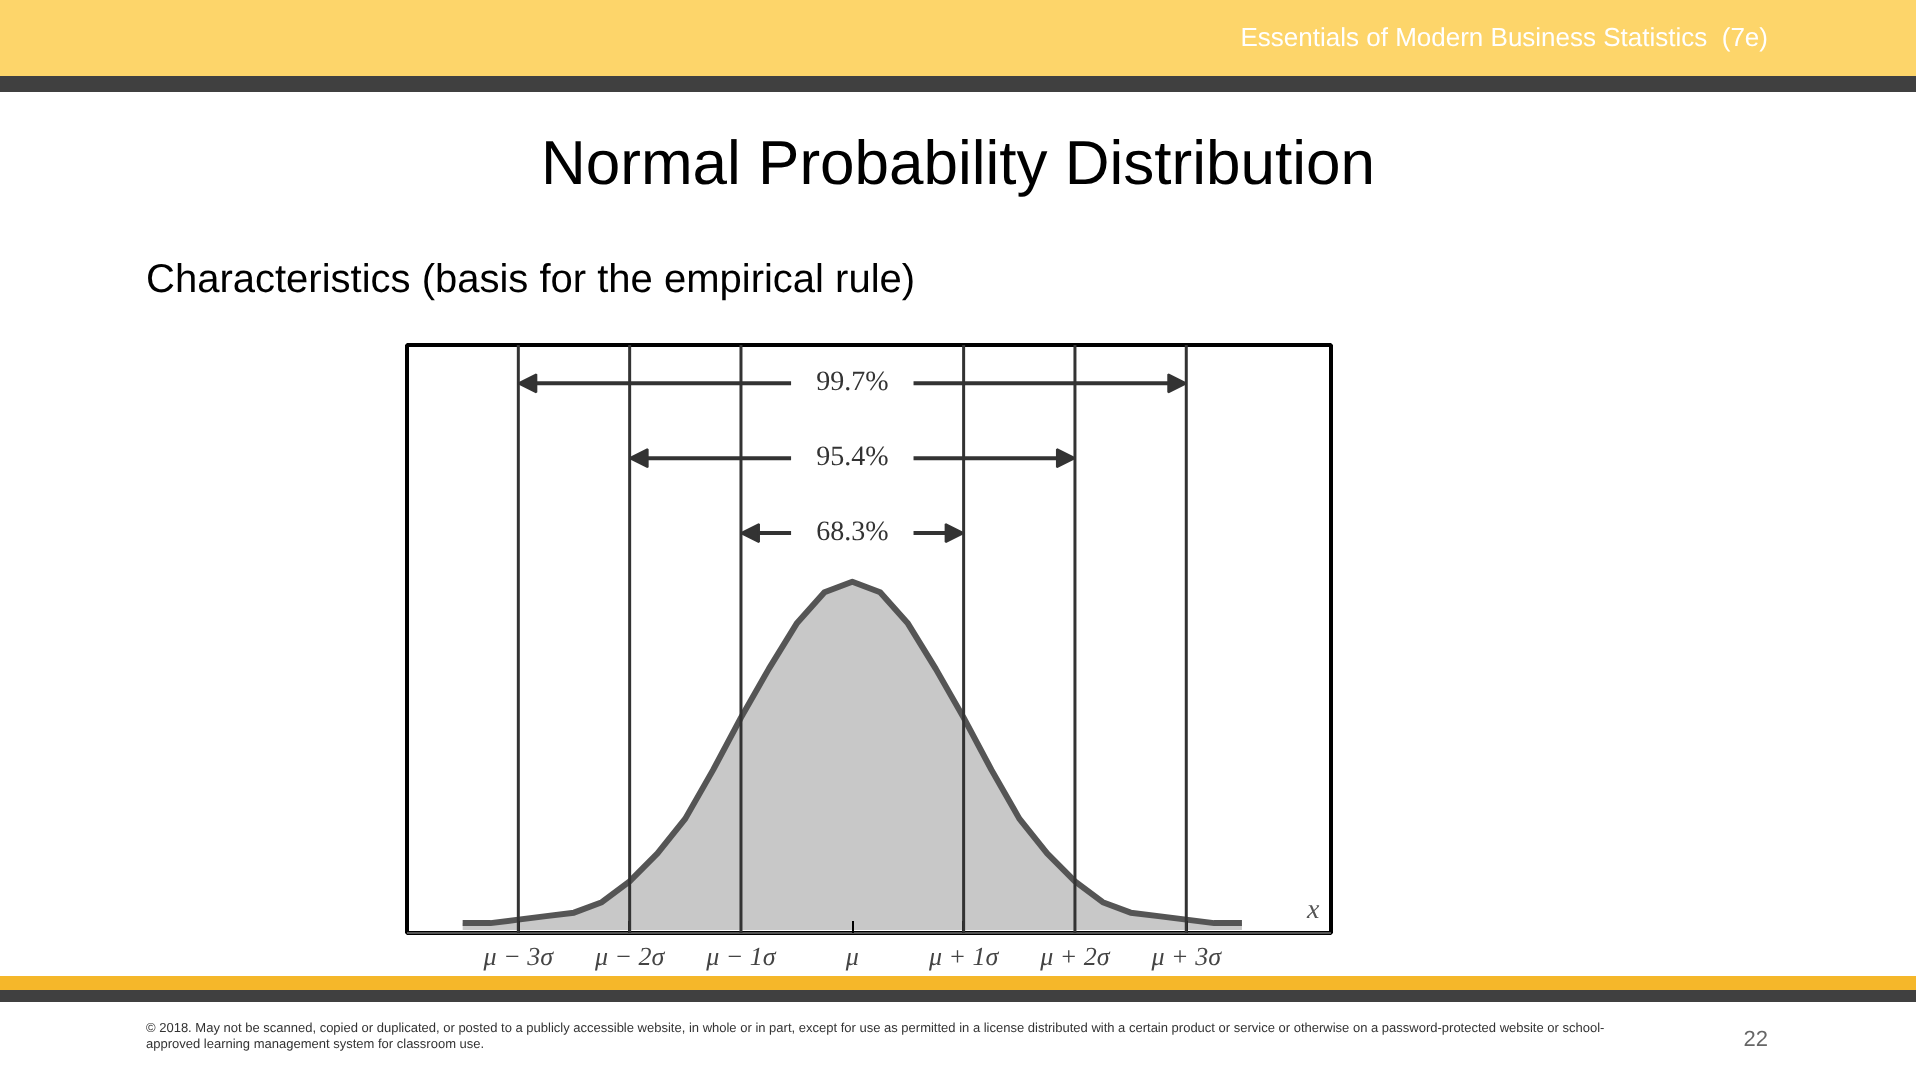  I want to click on x-tick-label: μ − 3σ, so click(518, 956).